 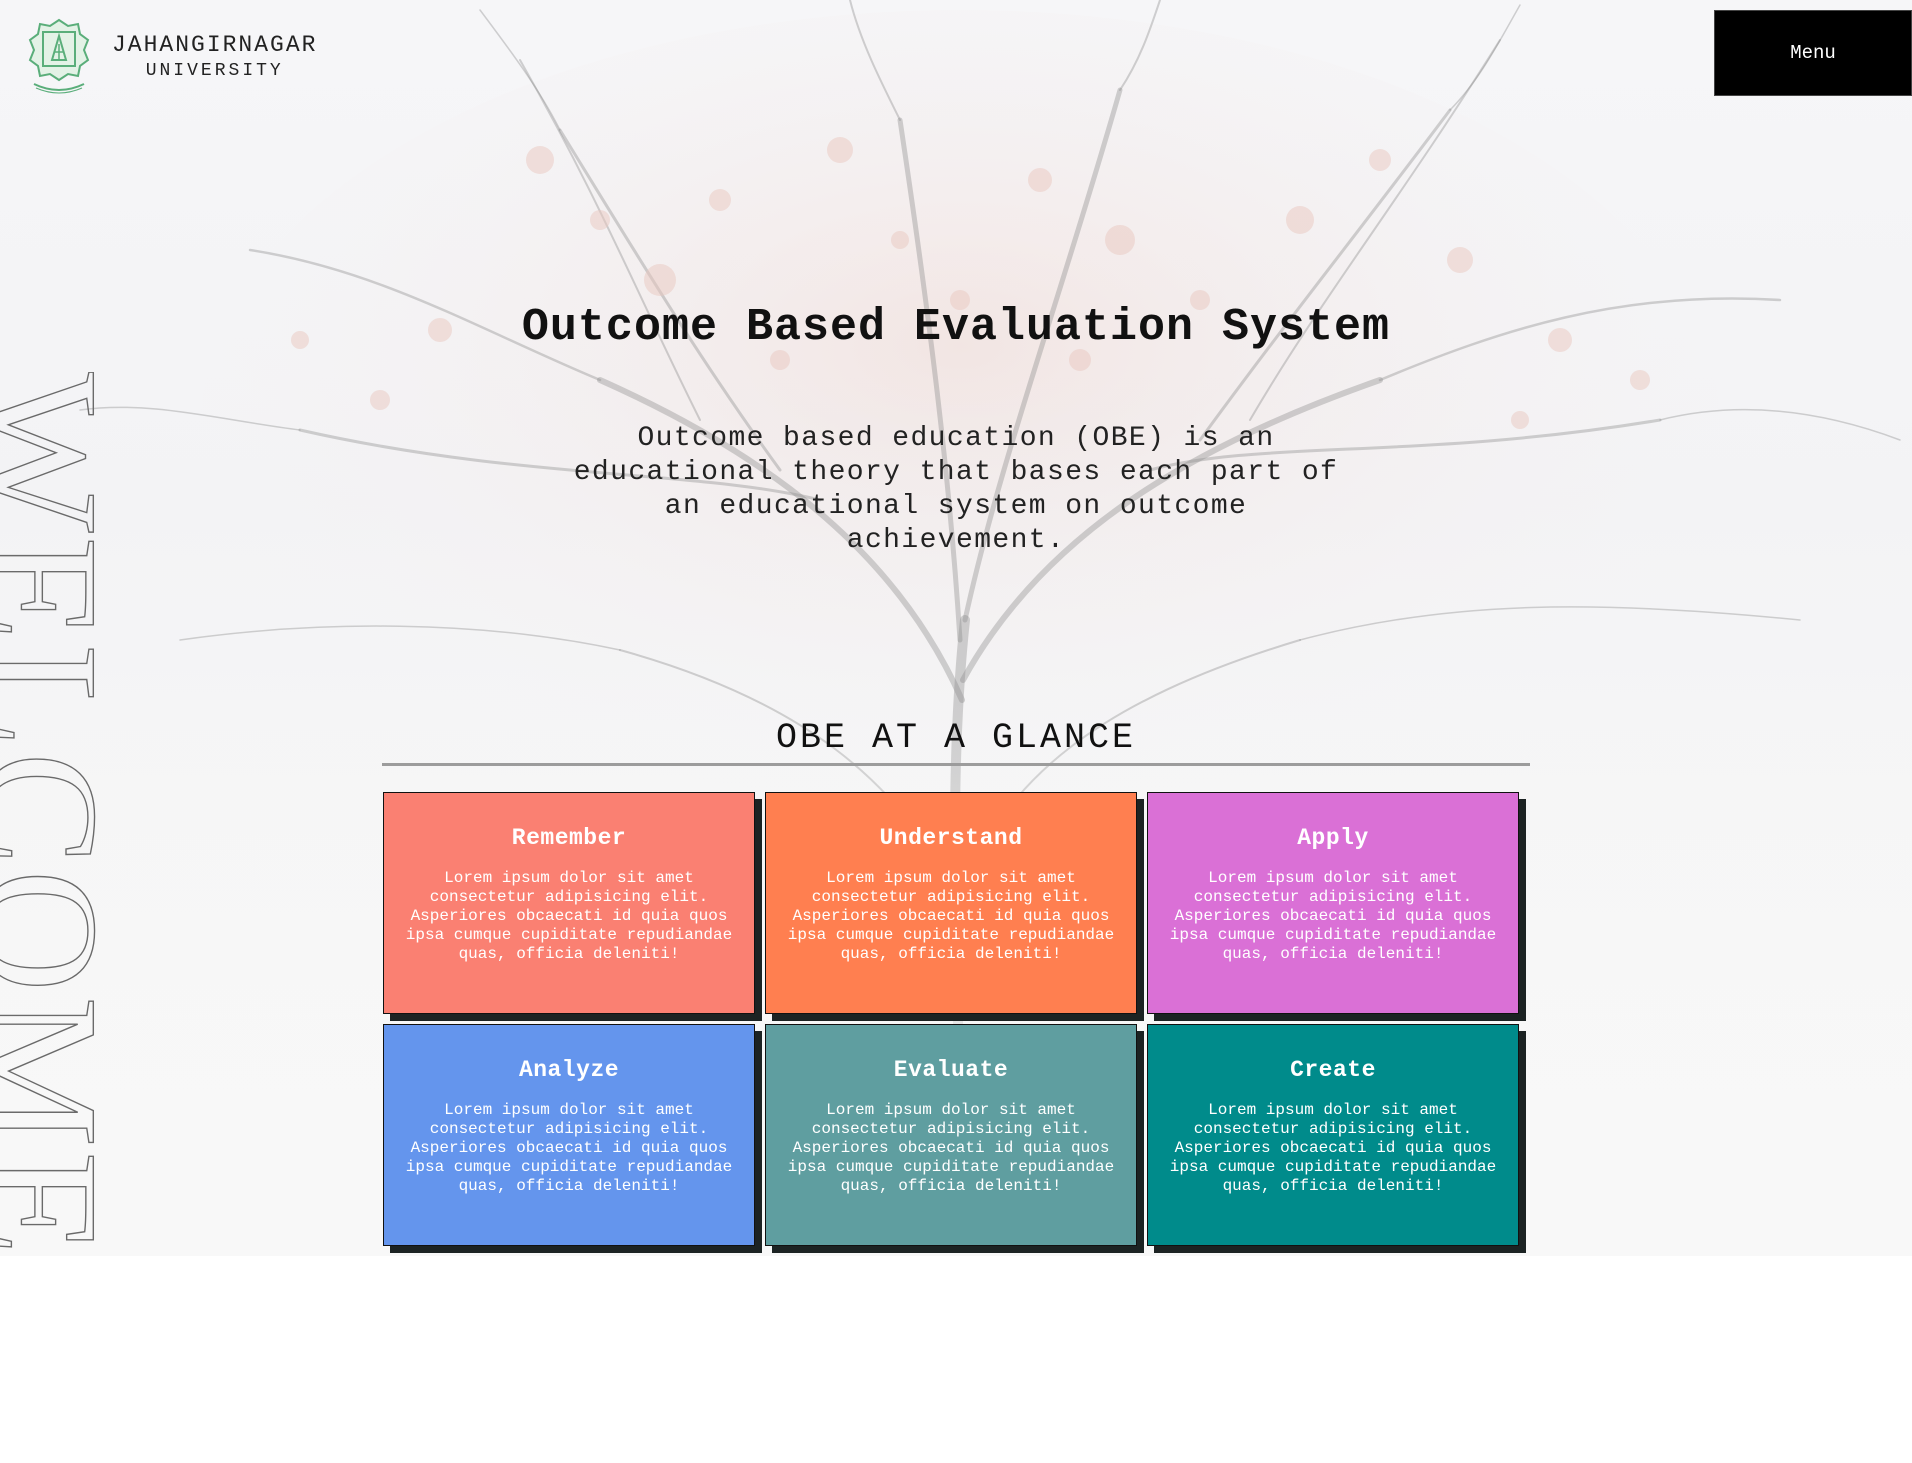 What do you see at coordinates (1813, 53) in the screenshot?
I see `menu-button: Menu` at bounding box center [1813, 53].